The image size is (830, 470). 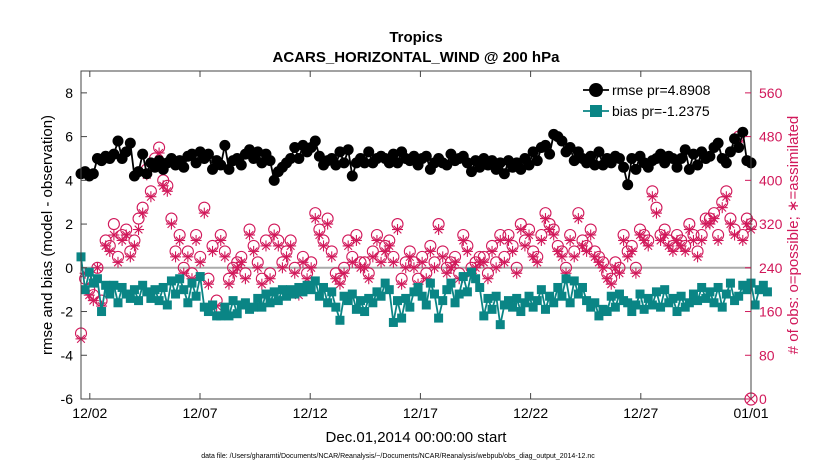 I want to click on right-y-tick-label: 400, so click(x=771, y=180).